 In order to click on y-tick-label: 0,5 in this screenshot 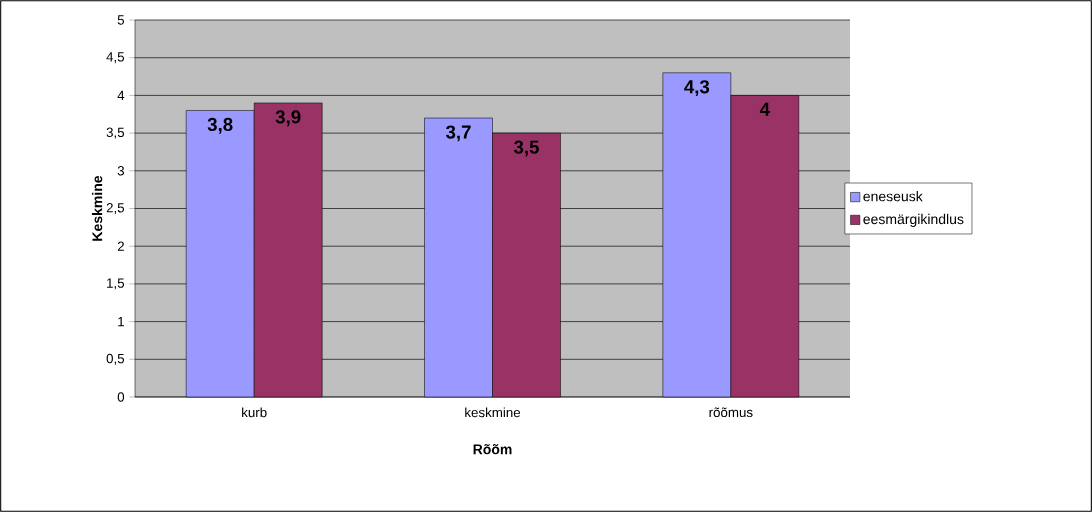, I will do `click(115, 359)`.